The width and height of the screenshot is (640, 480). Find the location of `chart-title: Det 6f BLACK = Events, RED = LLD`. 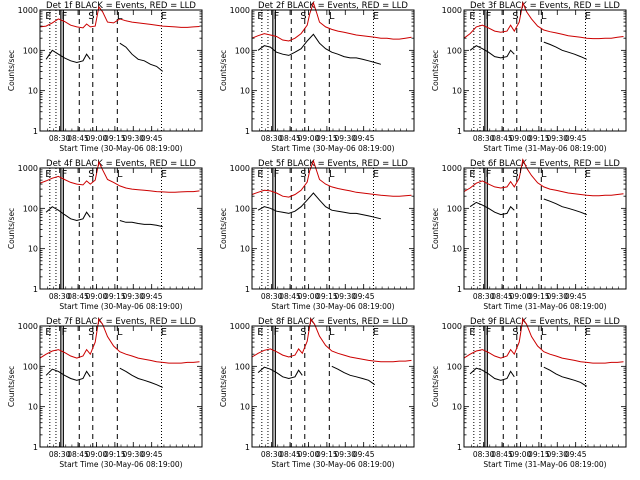

chart-title: Det 6f BLACK = Events, RED = LLD is located at coordinates (545, 164).